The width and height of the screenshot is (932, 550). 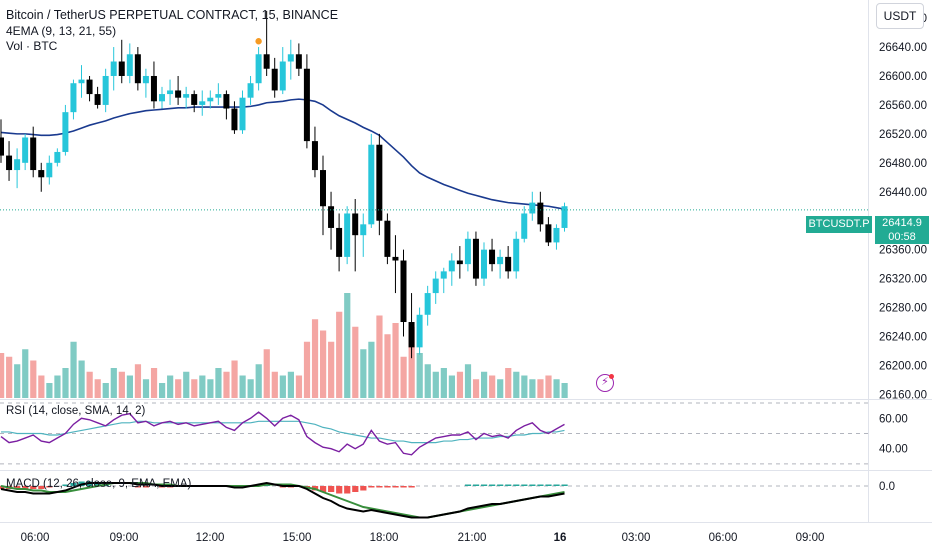 What do you see at coordinates (903, 106) in the screenshot?
I see `price-tick-label: 26560.00` at bounding box center [903, 106].